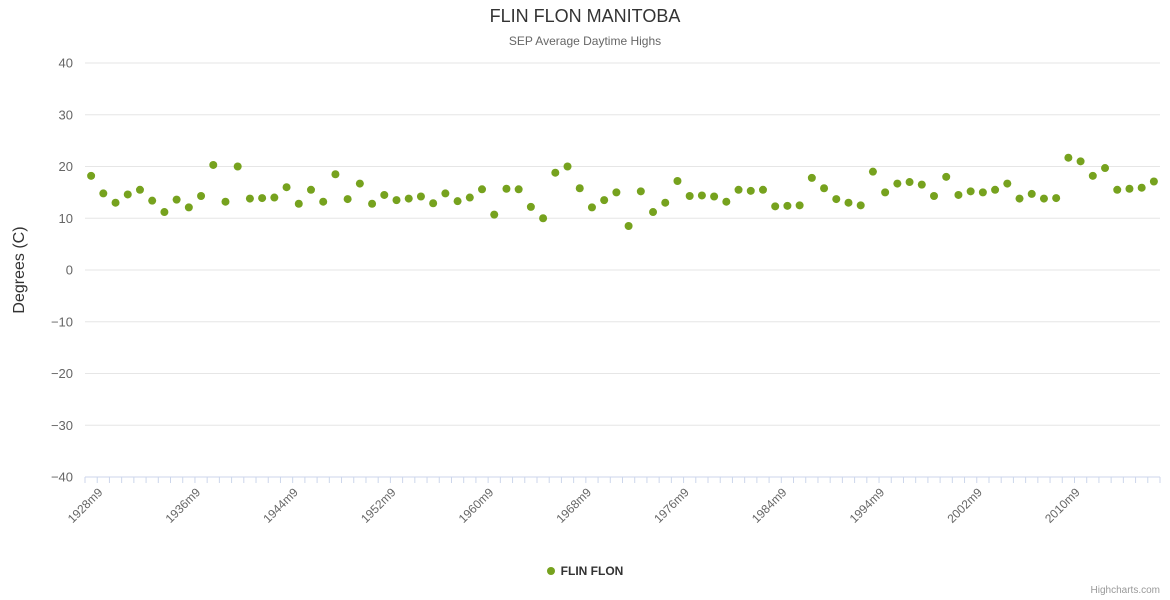 The image size is (1170, 600). I want to click on x-axis-tick-label: 1976m9, so click(671, 505).